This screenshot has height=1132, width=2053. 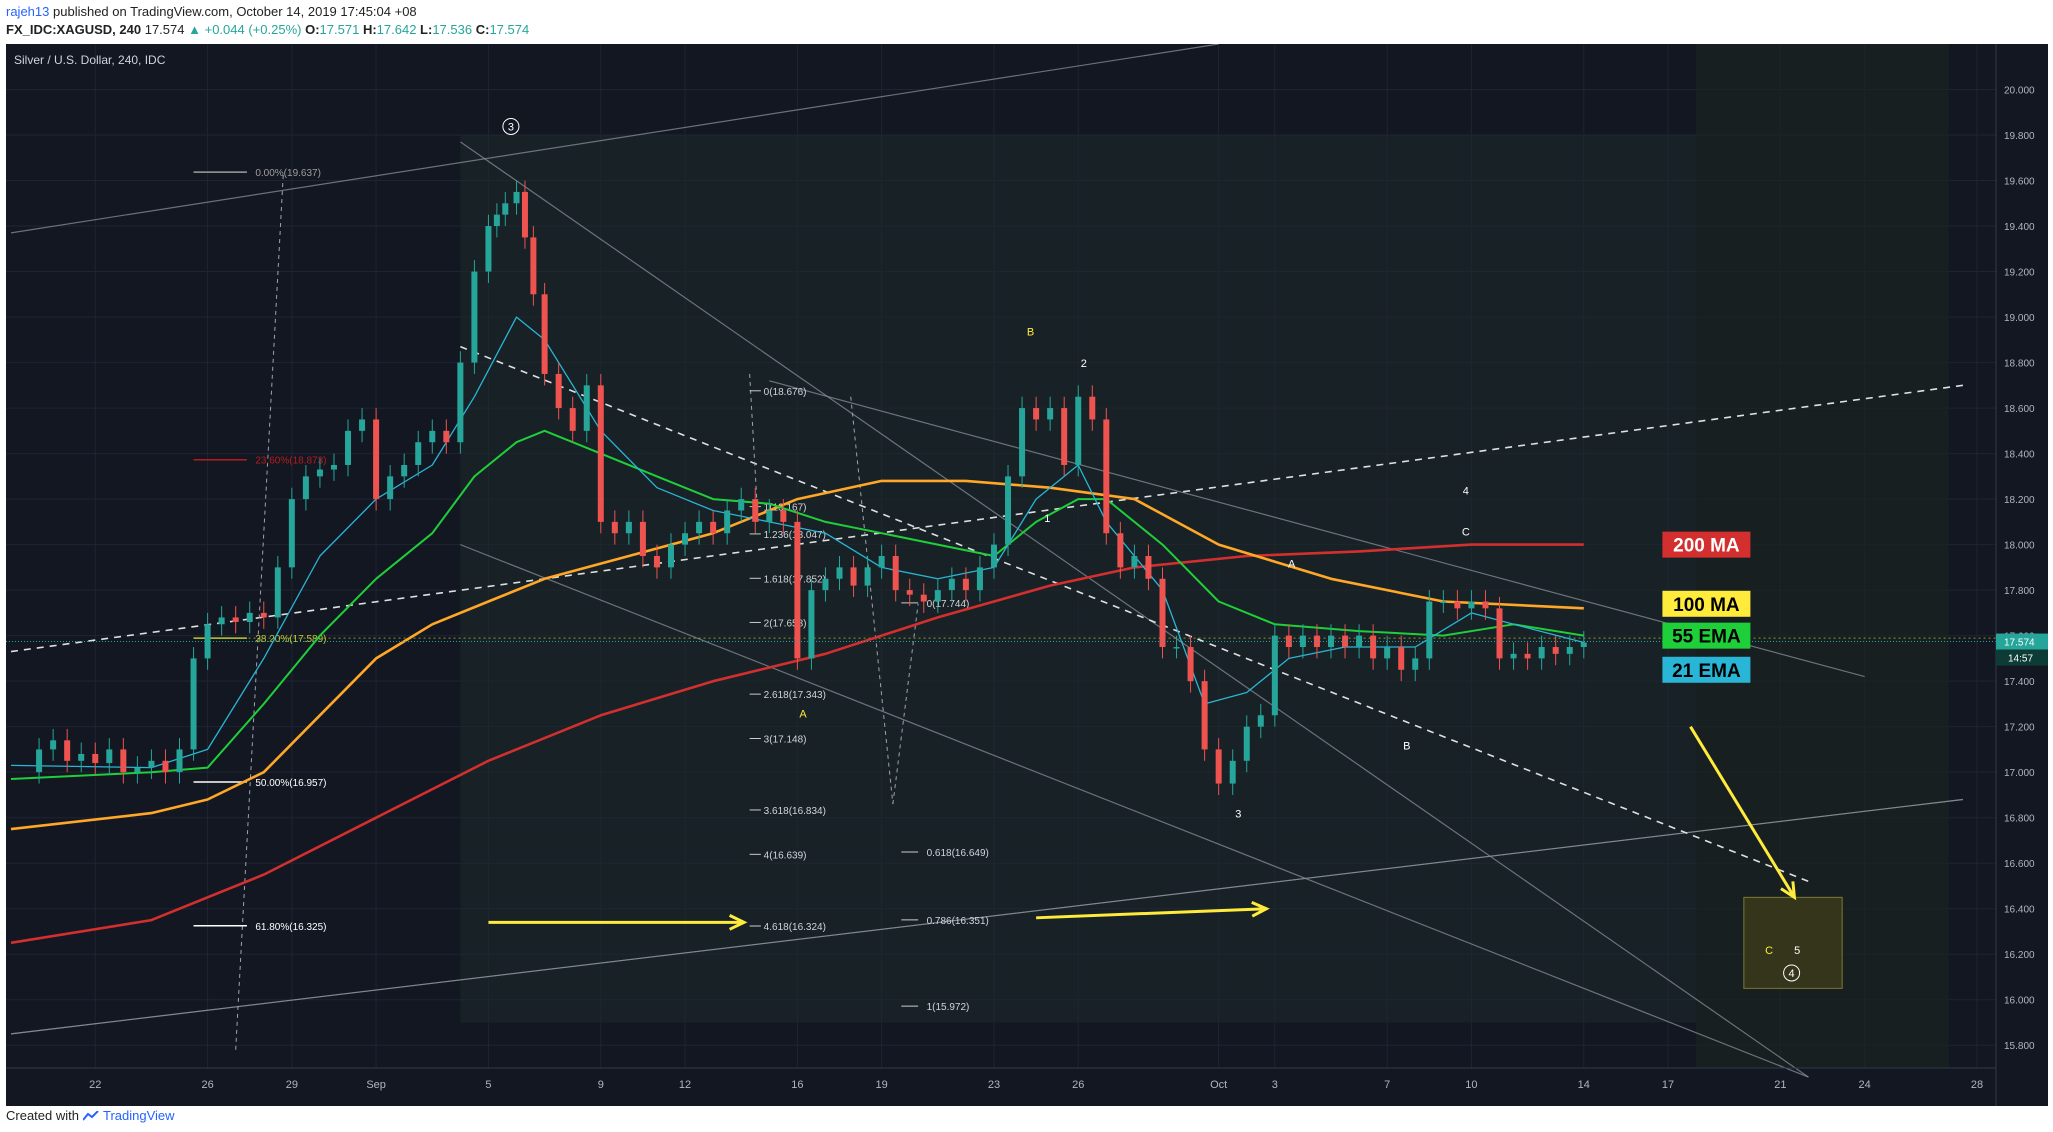 I want to click on tradingview-link: TradingView, so click(x=138, y=1115).